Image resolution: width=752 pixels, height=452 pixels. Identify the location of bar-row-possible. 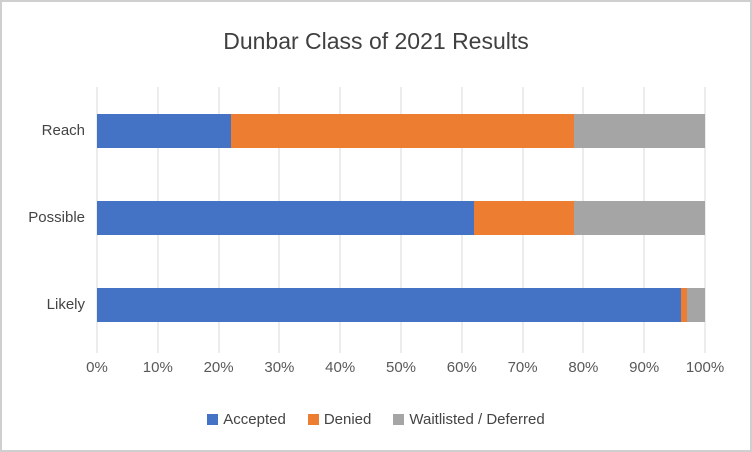
(401, 217).